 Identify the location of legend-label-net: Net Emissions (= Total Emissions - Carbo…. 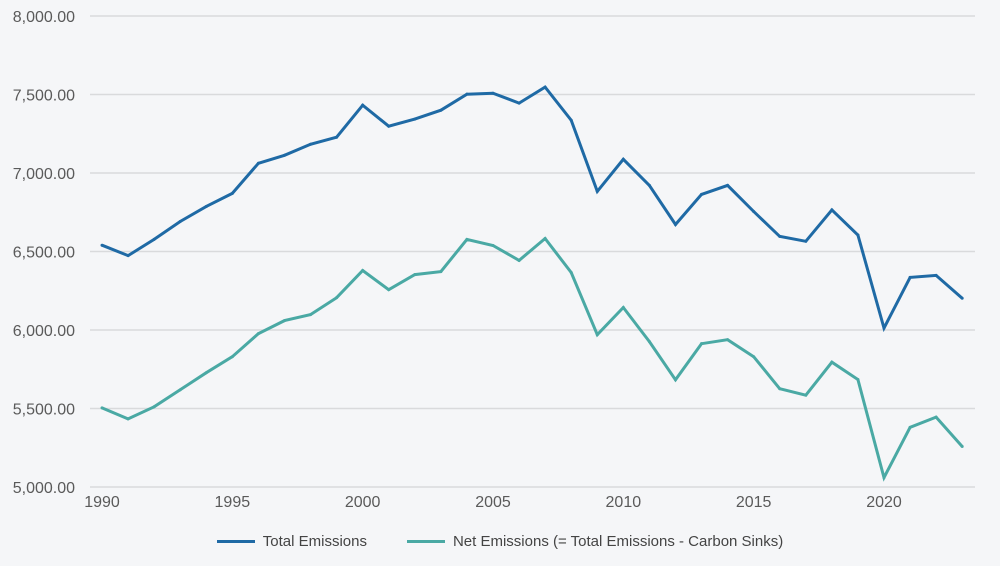
(618, 541).